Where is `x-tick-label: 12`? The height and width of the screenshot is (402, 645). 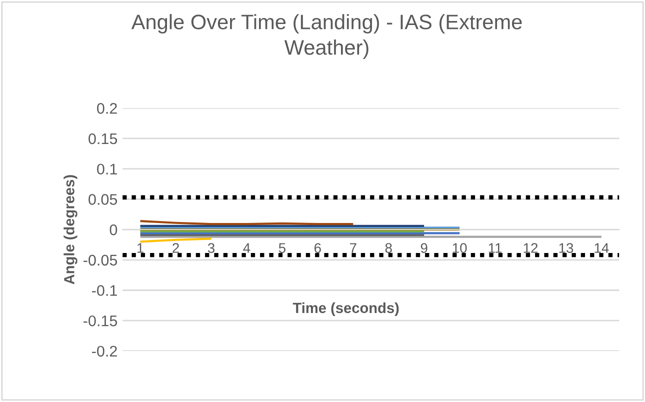
x-tick-label: 12 is located at coordinates (531, 248).